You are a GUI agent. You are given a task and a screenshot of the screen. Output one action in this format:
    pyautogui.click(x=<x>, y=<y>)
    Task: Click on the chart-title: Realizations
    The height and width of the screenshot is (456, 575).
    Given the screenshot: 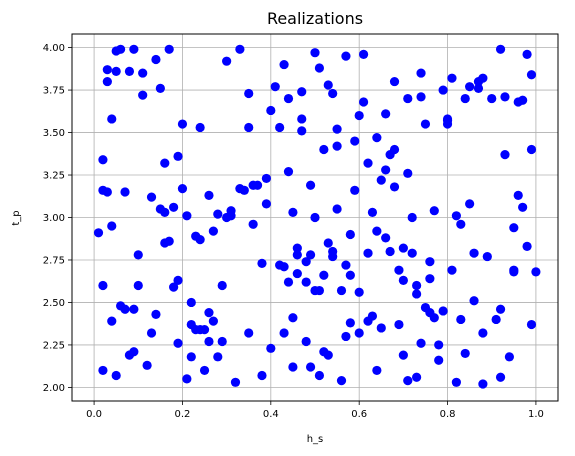 What is the action you would take?
    pyautogui.click(x=315, y=18)
    